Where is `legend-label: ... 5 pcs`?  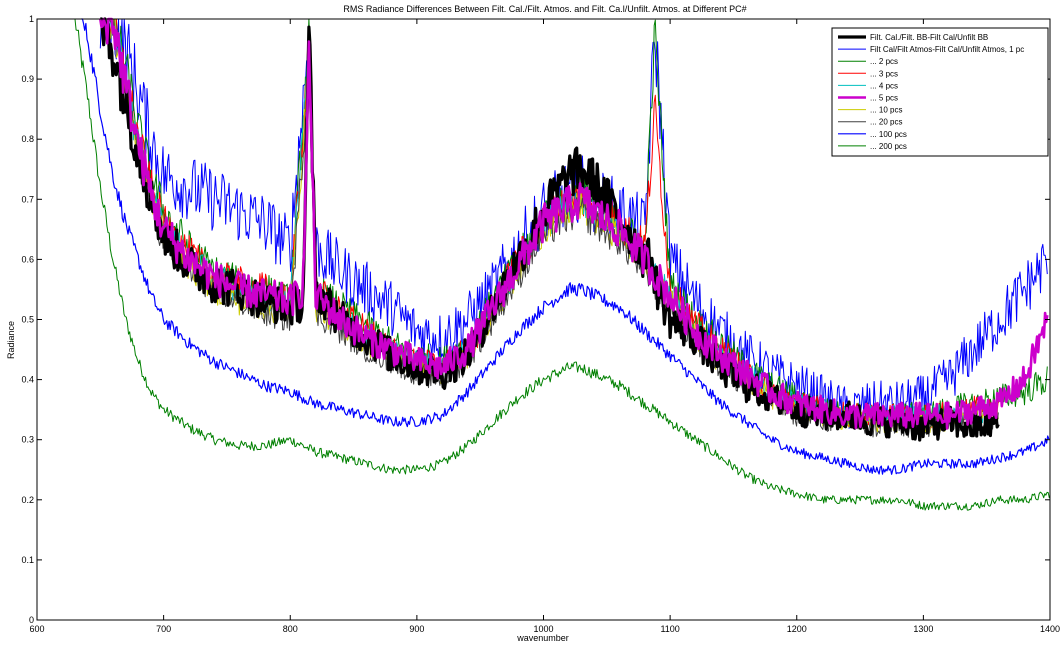 legend-label: ... 5 pcs is located at coordinates (884, 98).